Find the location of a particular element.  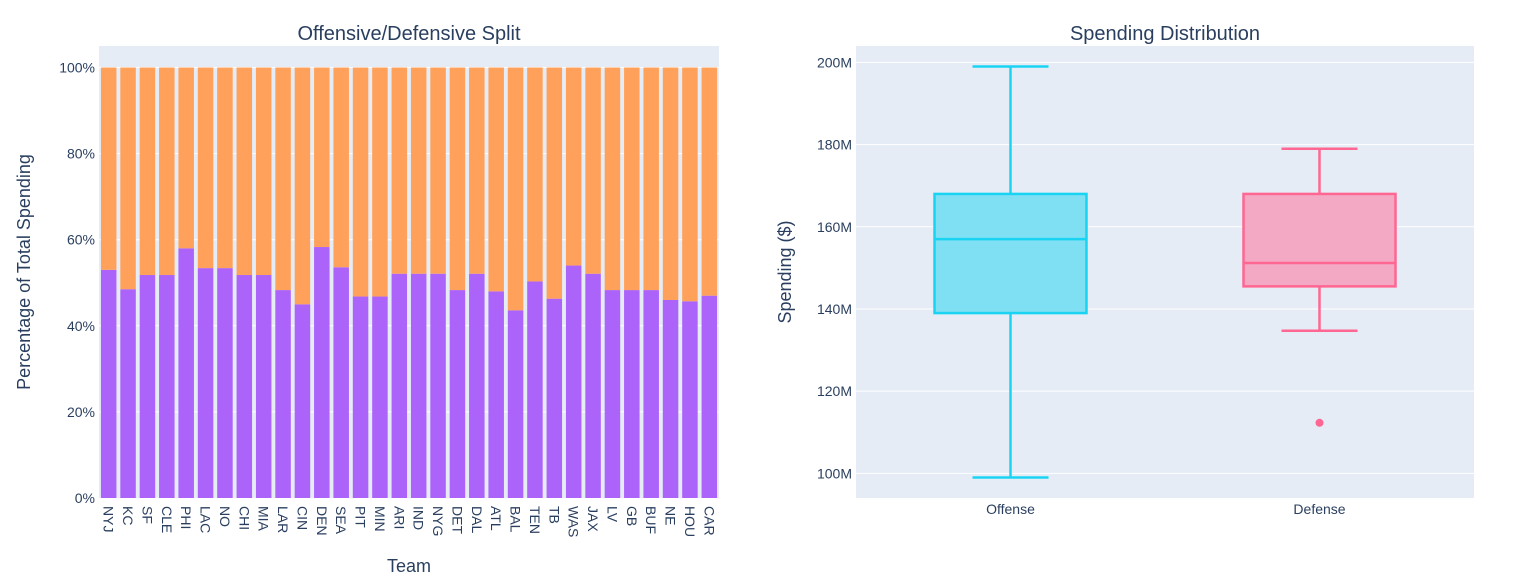

split-x-tick-label: CIN is located at coordinates (302, 518).